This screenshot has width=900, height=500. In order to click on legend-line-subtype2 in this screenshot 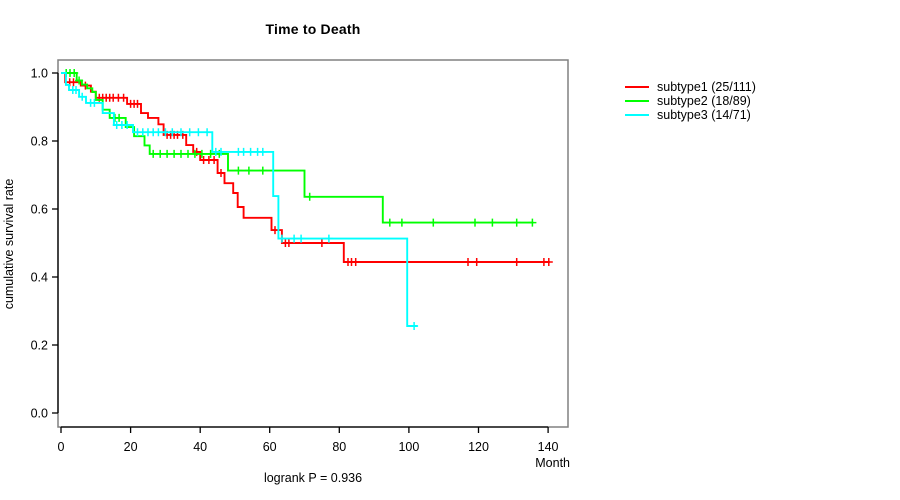, I will do `click(637, 101)`.